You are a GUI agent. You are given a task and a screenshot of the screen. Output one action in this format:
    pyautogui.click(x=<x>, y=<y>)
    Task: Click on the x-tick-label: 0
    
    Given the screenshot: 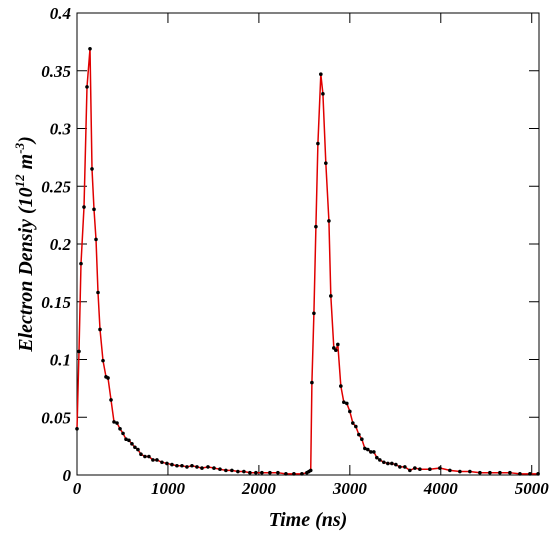 What is the action you would take?
    pyautogui.click(x=77, y=488)
    